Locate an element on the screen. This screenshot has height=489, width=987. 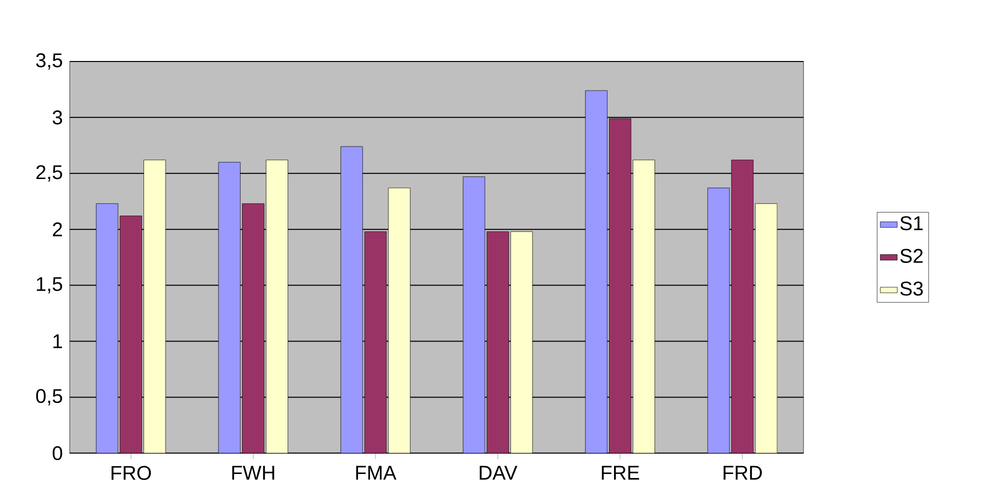
y-tick-label: 1,5 is located at coordinates (49, 285).